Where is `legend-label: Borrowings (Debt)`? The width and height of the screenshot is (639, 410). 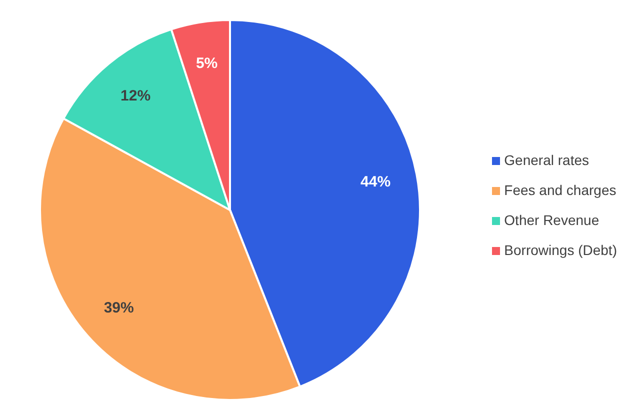
legend-label: Borrowings (Debt) is located at coordinates (560, 250).